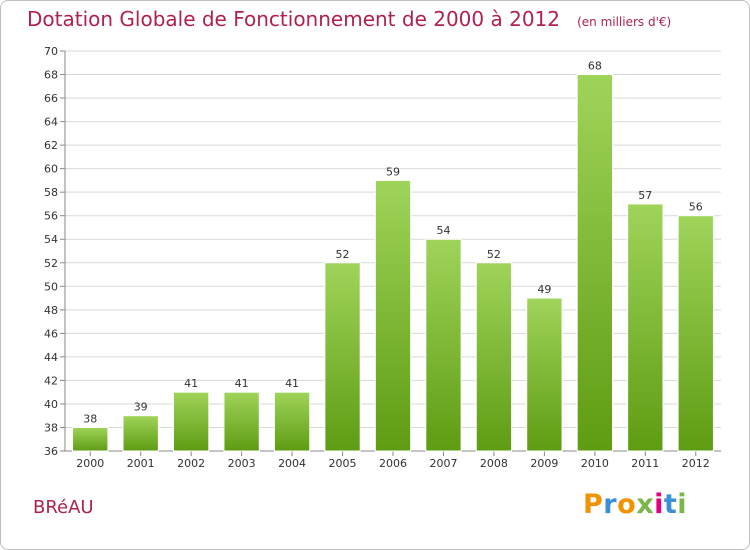 This screenshot has height=550, width=750. I want to click on y-tick-label: 66, so click(51, 98).